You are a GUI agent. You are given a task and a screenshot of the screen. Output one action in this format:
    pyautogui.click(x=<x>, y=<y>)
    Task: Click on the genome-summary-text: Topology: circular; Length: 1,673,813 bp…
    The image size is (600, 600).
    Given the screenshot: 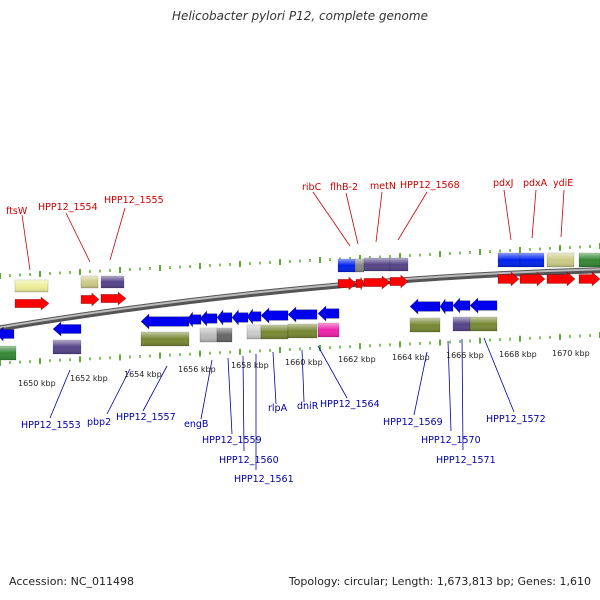 What is the action you would take?
    pyautogui.click(x=439, y=581)
    